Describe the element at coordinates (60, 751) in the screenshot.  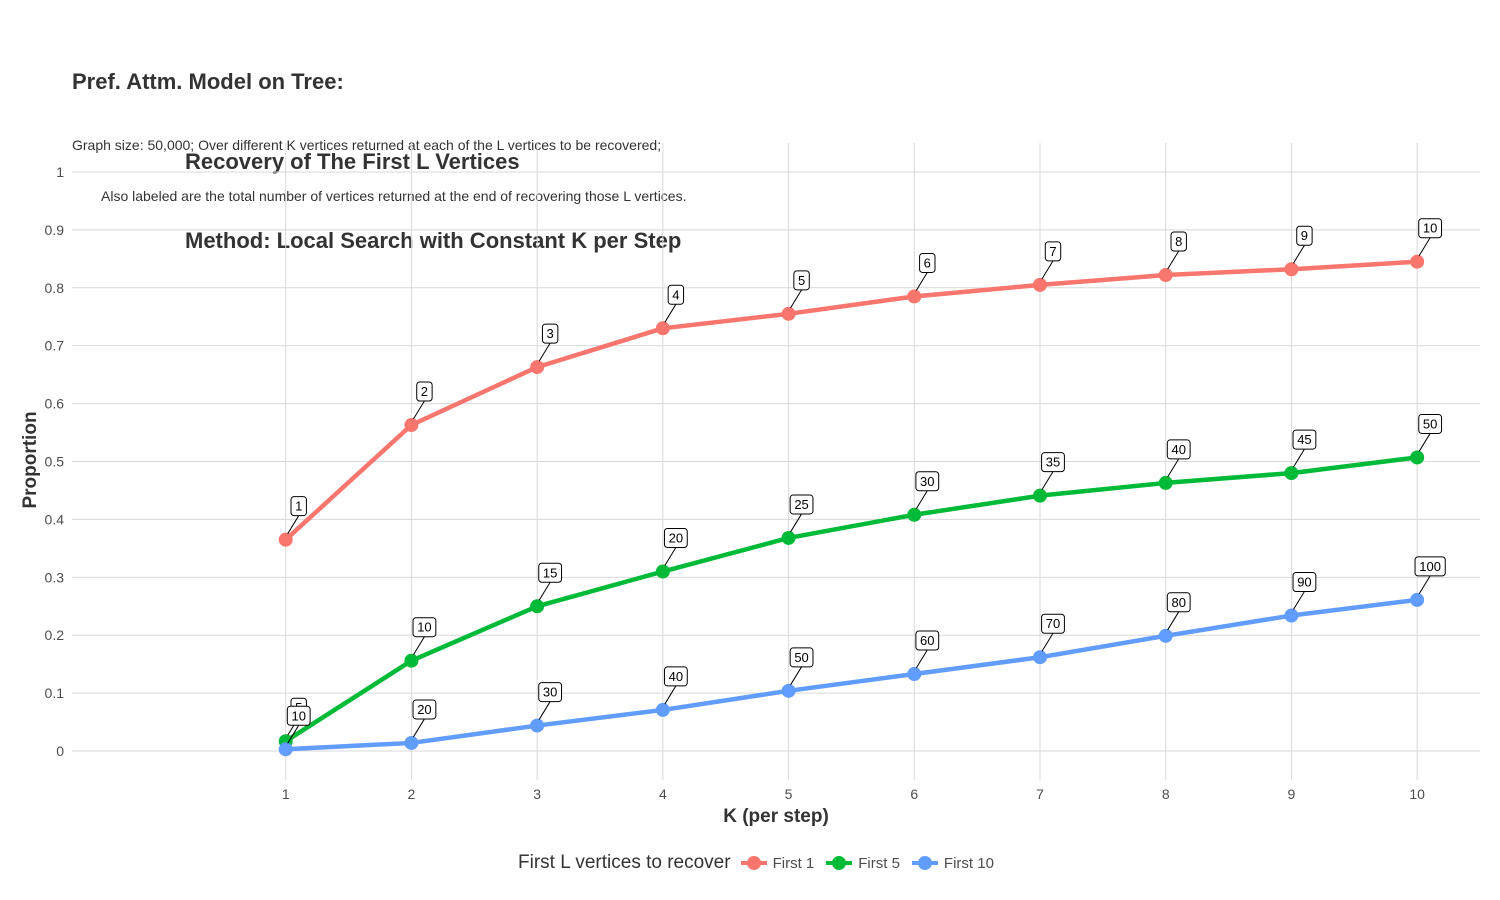
I see `y-tick-label: 0` at that location.